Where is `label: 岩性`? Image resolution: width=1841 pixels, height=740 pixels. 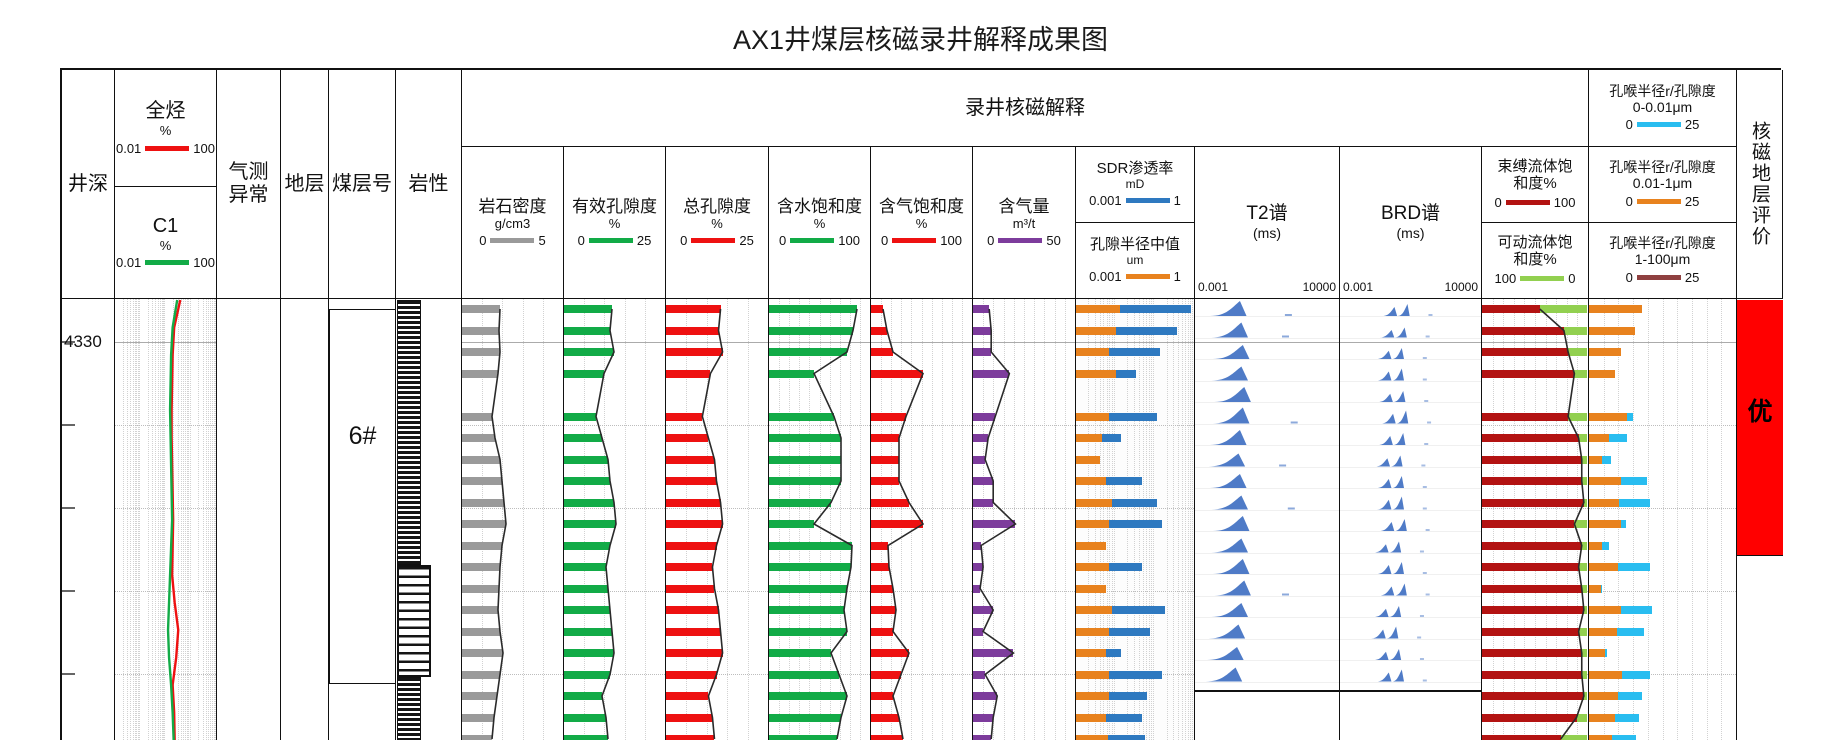
label: 岩性 is located at coordinates (428, 183).